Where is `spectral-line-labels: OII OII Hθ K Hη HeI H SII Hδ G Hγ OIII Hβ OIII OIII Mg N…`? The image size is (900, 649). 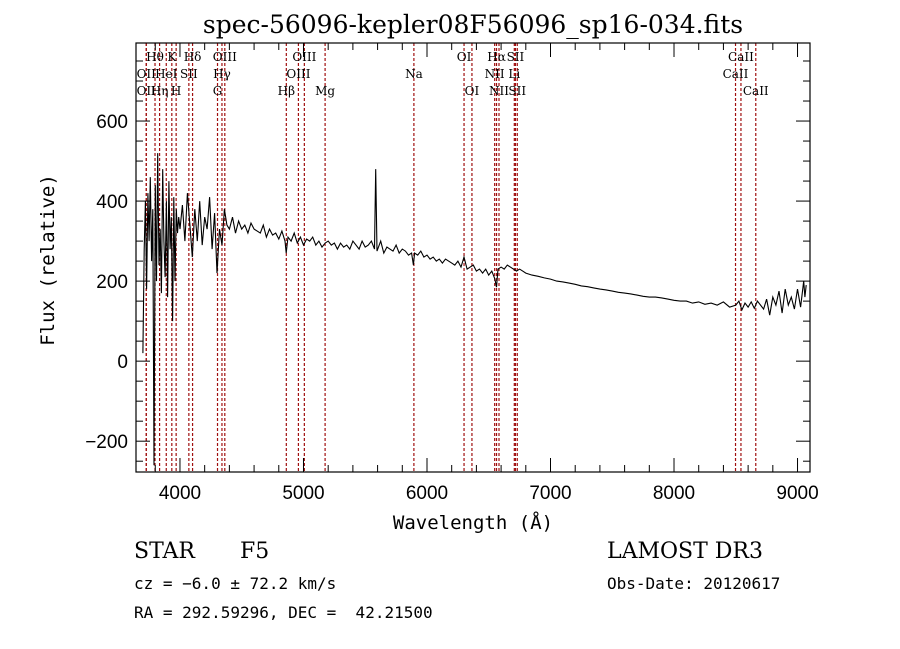 spectral-line-labels: OII OII Hθ K Hη HeI H SII Hδ G Hγ OIII Hβ OIII OIII Mg N… is located at coordinates (453, 74).